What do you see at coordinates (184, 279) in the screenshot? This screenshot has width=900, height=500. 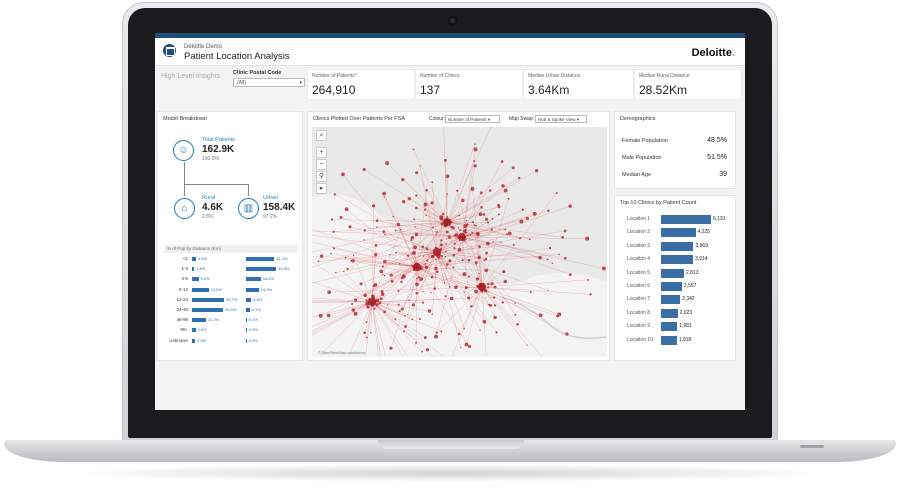 I see `distance-category: 3-6` at bounding box center [184, 279].